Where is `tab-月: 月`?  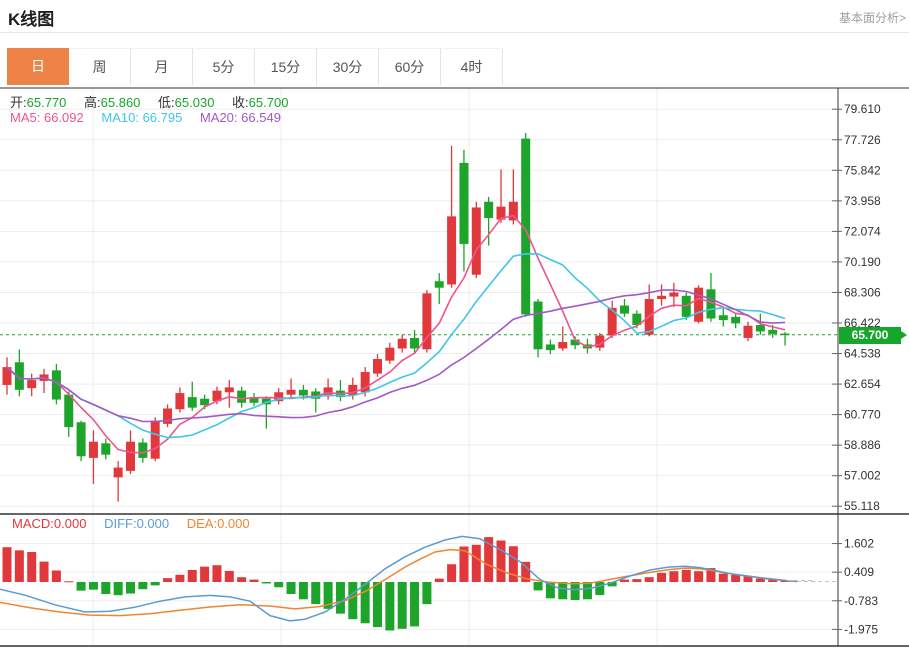
tab-月: 月 is located at coordinates (162, 66).